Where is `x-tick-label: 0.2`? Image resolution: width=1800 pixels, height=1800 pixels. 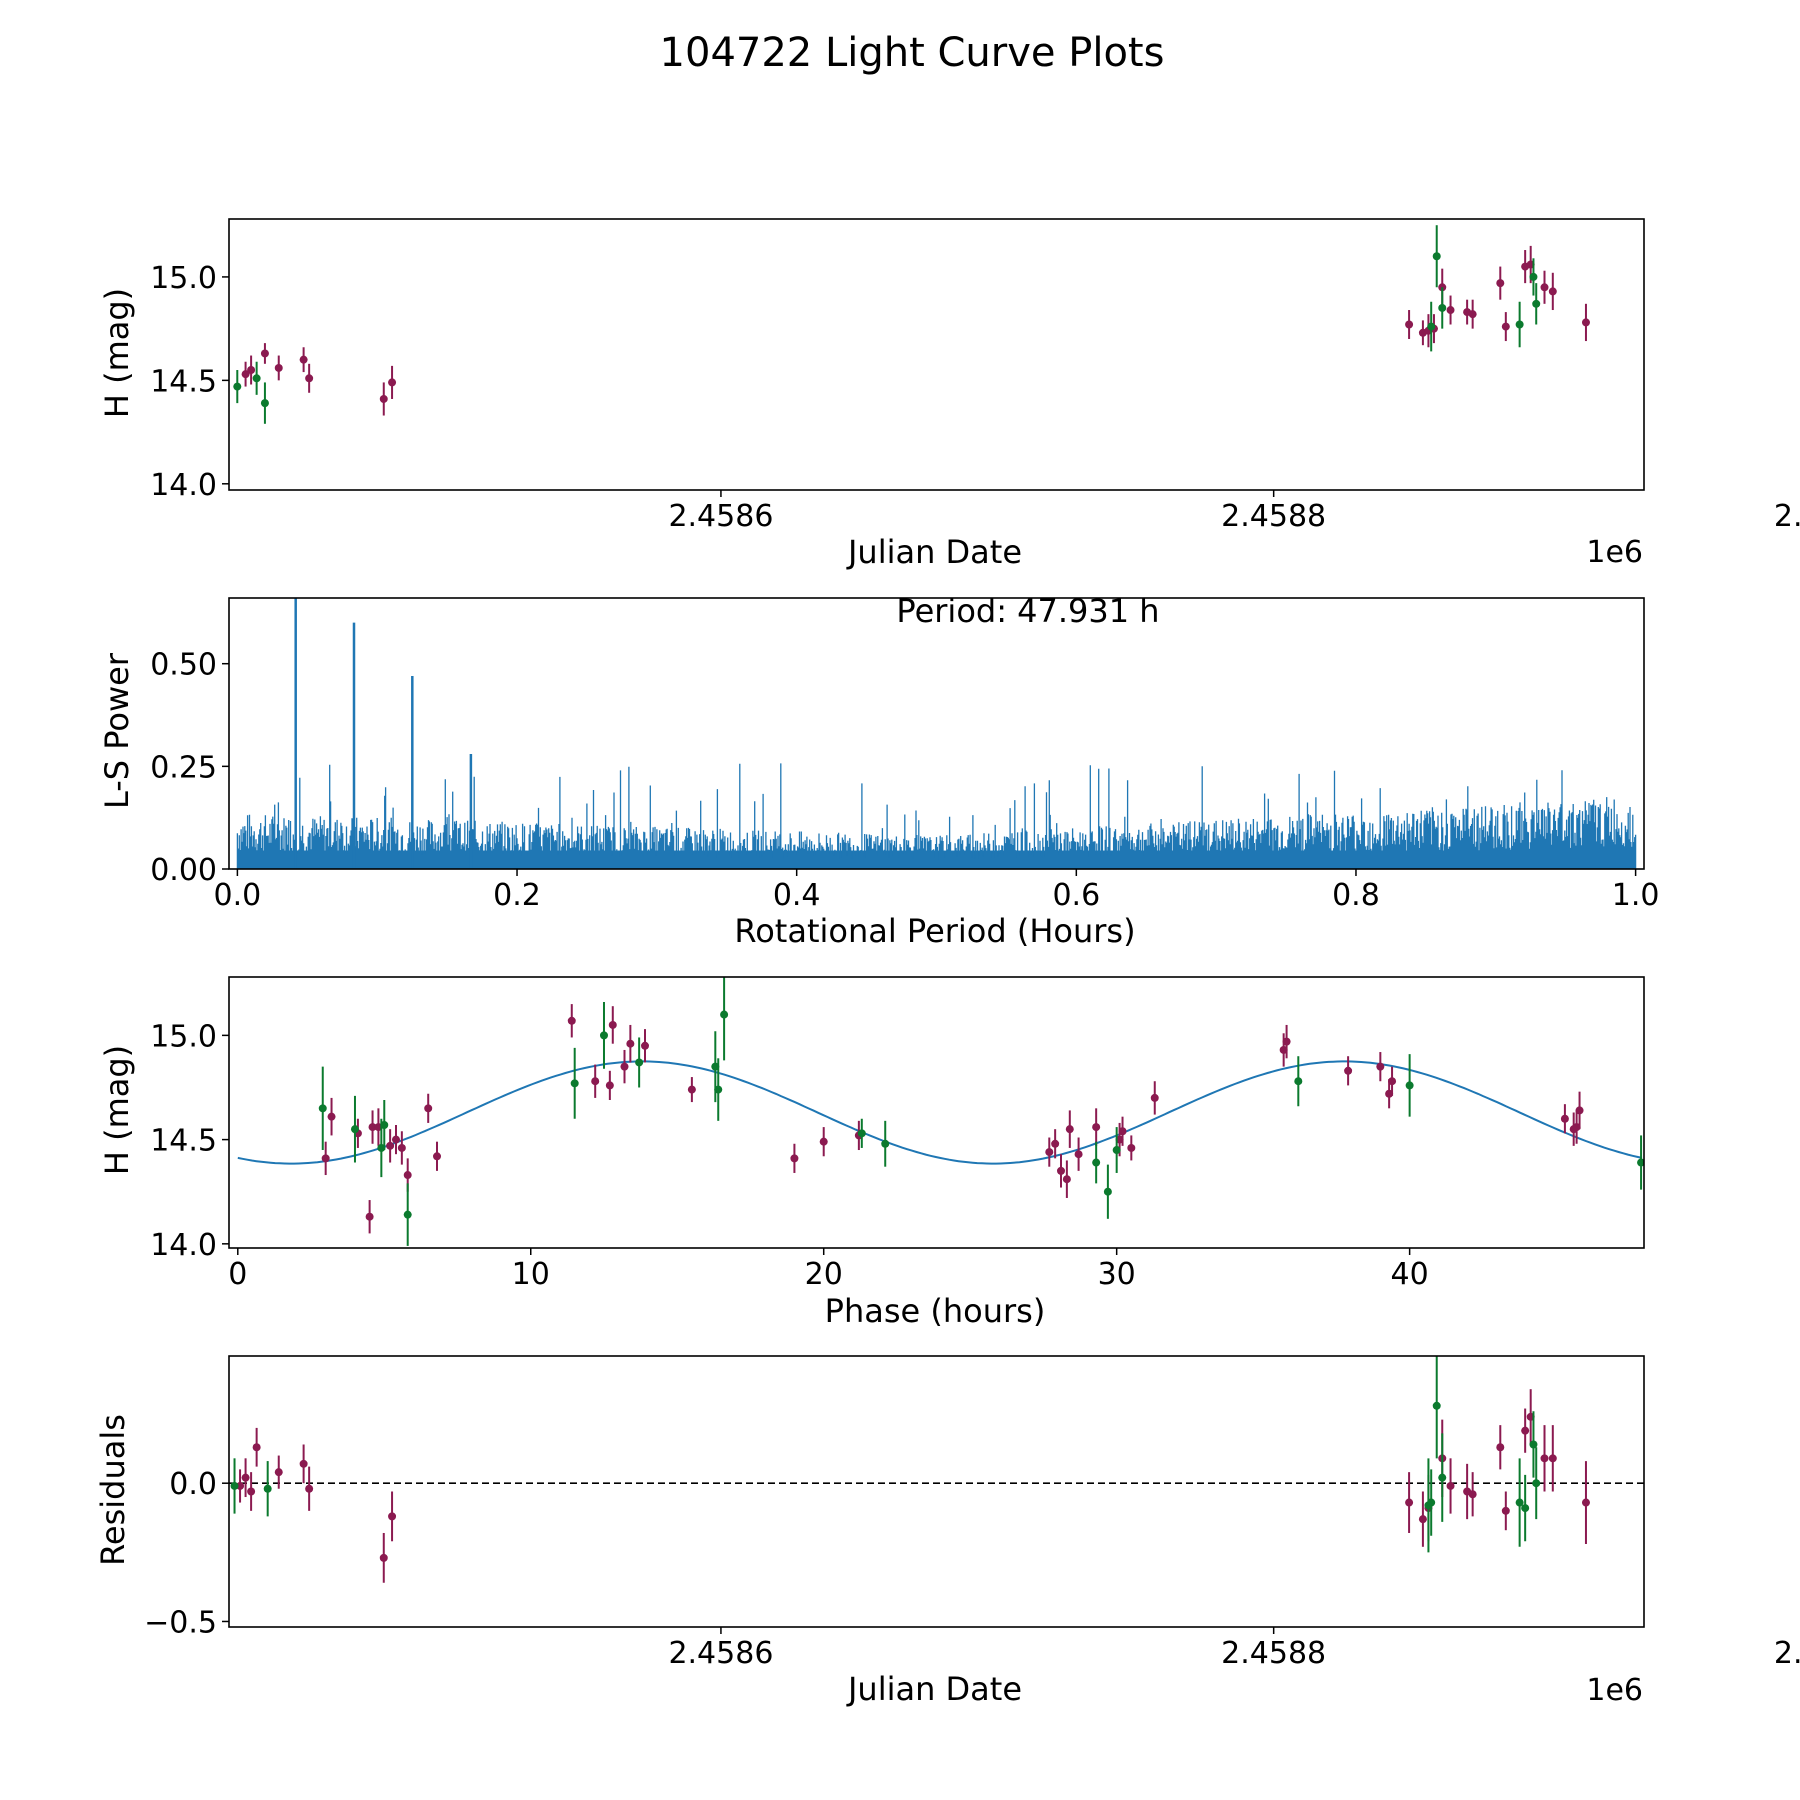
x-tick-label: 0.2 is located at coordinates (517, 895).